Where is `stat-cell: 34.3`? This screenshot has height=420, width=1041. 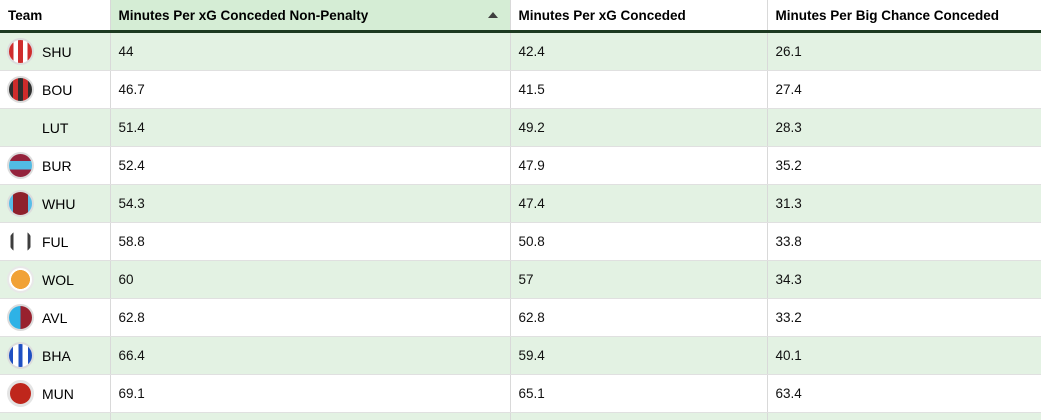 stat-cell: 34.3 is located at coordinates (904, 279).